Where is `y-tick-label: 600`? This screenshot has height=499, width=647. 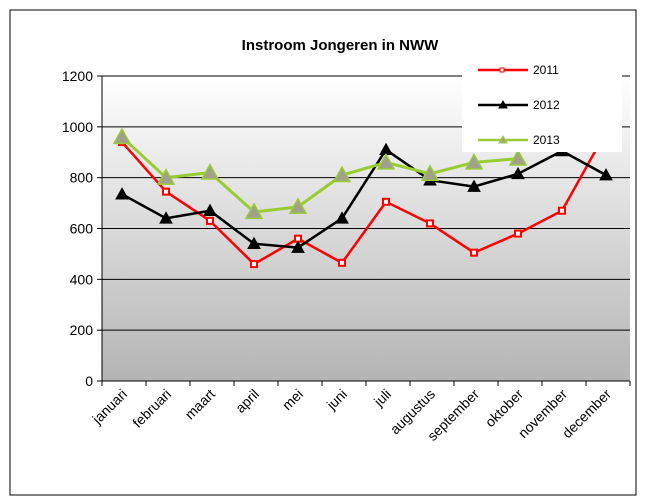
y-tick-label: 600 is located at coordinates (82, 229).